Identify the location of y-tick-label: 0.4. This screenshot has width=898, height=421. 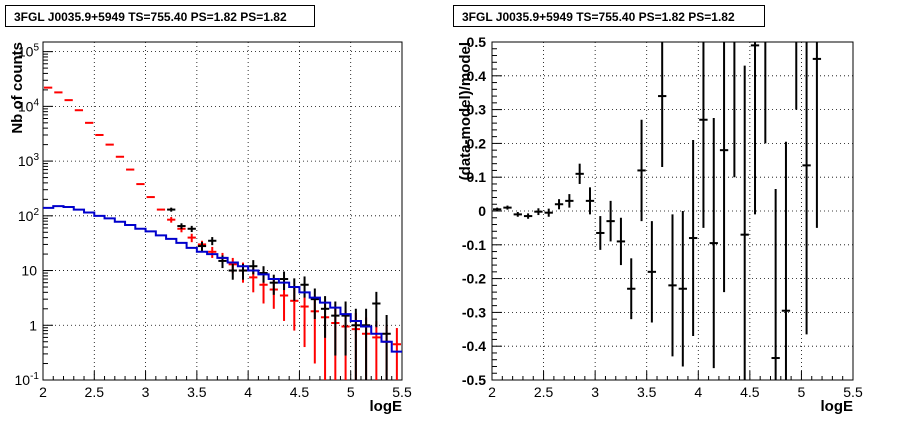
(477, 76).